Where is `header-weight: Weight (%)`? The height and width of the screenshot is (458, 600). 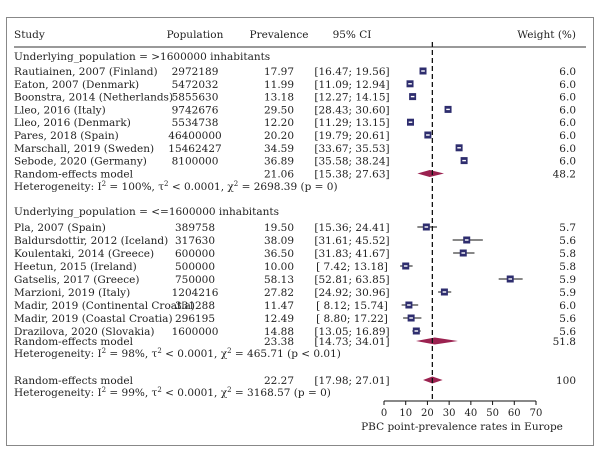
header-weight: Weight (%) is located at coordinates (546, 35).